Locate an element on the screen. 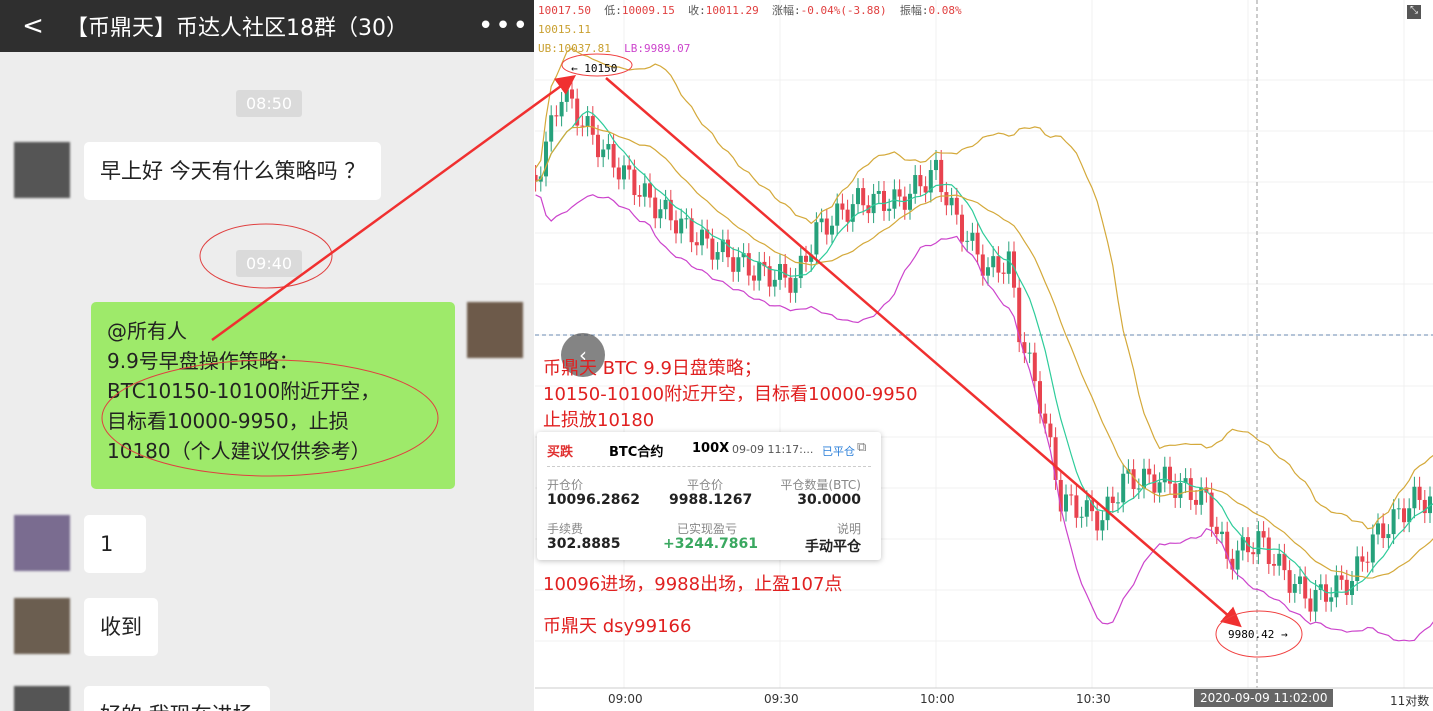 The height and width of the screenshot is (711, 1433). low-marker-value: 9980.42 is located at coordinates (1251, 634).